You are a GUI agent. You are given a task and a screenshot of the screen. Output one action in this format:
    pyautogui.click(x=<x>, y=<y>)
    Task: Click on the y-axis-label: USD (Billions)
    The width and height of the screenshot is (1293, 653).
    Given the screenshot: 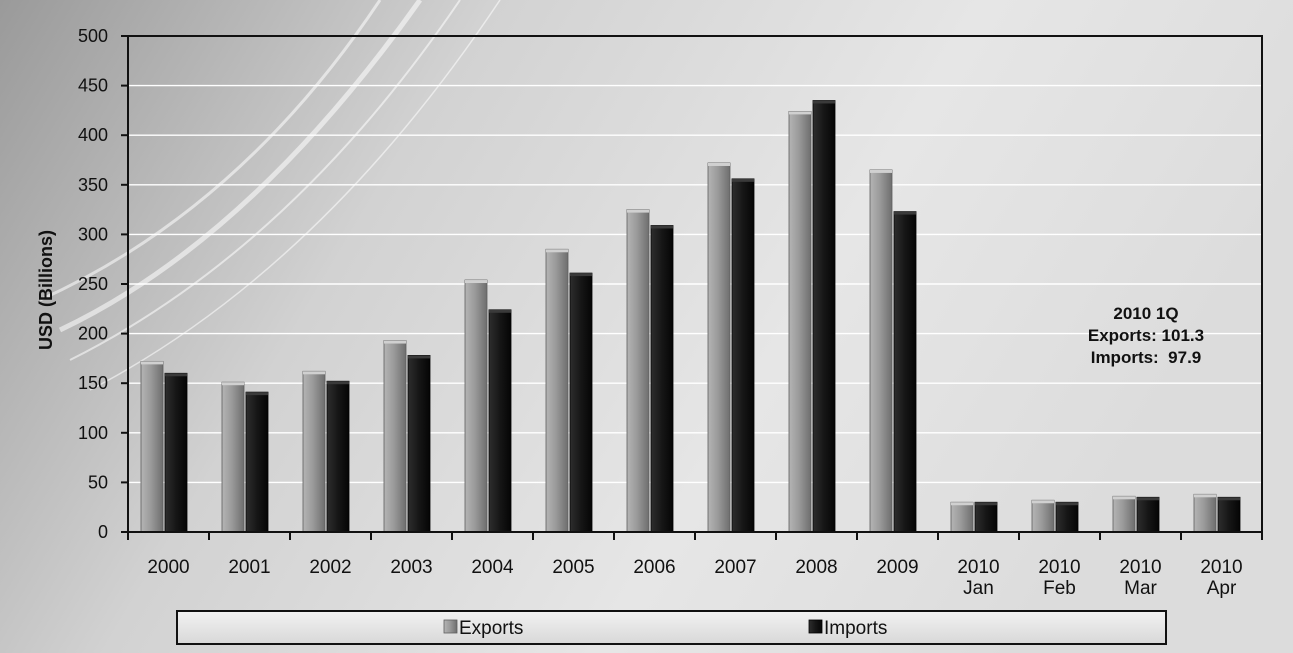 What is the action you would take?
    pyautogui.click(x=46, y=290)
    